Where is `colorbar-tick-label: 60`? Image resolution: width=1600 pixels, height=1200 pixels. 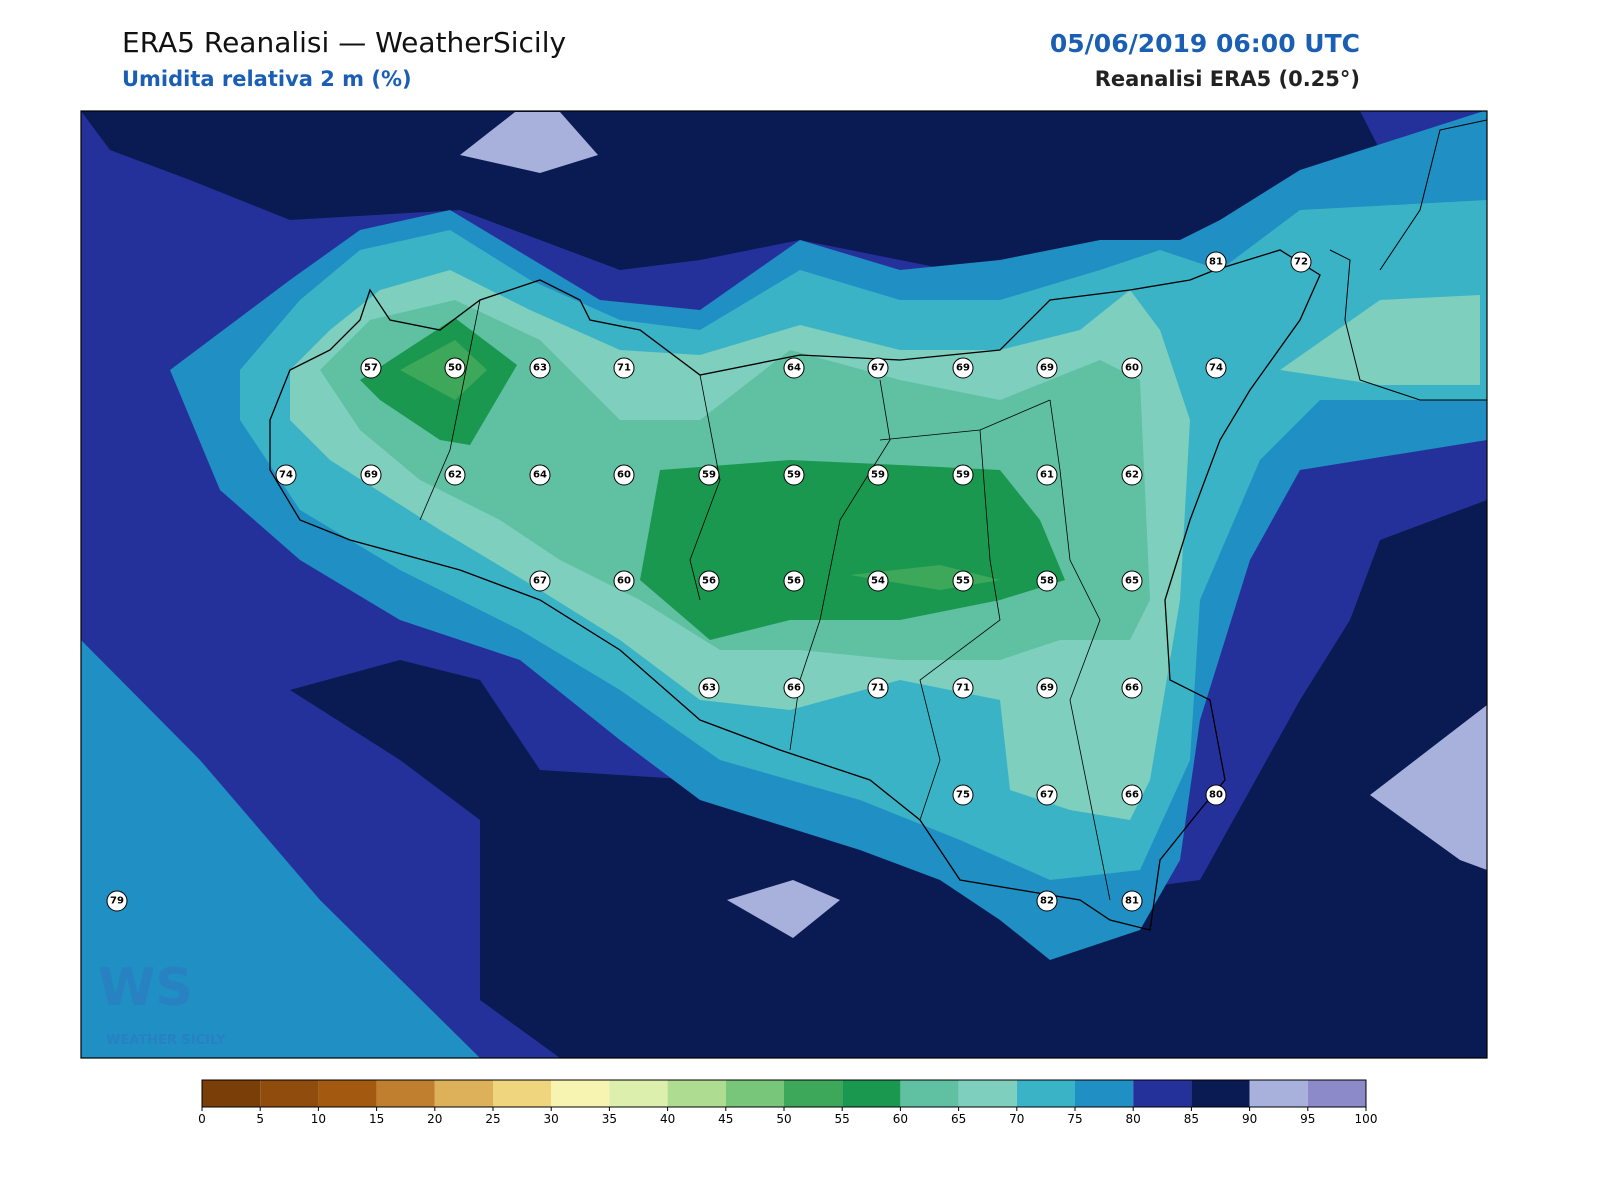 colorbar-tick-label: 60 is located at coordinates (900, 1119).